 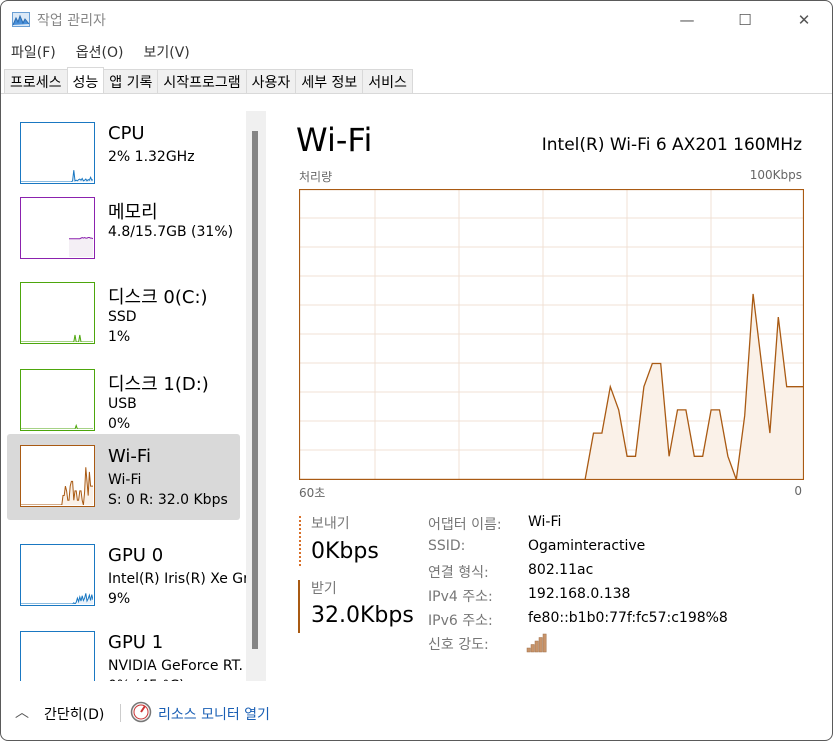 What do you see at coordinates (131, 81) in the screenshot?
I see `tab-app-history: 앱 기록` at bounding box center [131, 81].